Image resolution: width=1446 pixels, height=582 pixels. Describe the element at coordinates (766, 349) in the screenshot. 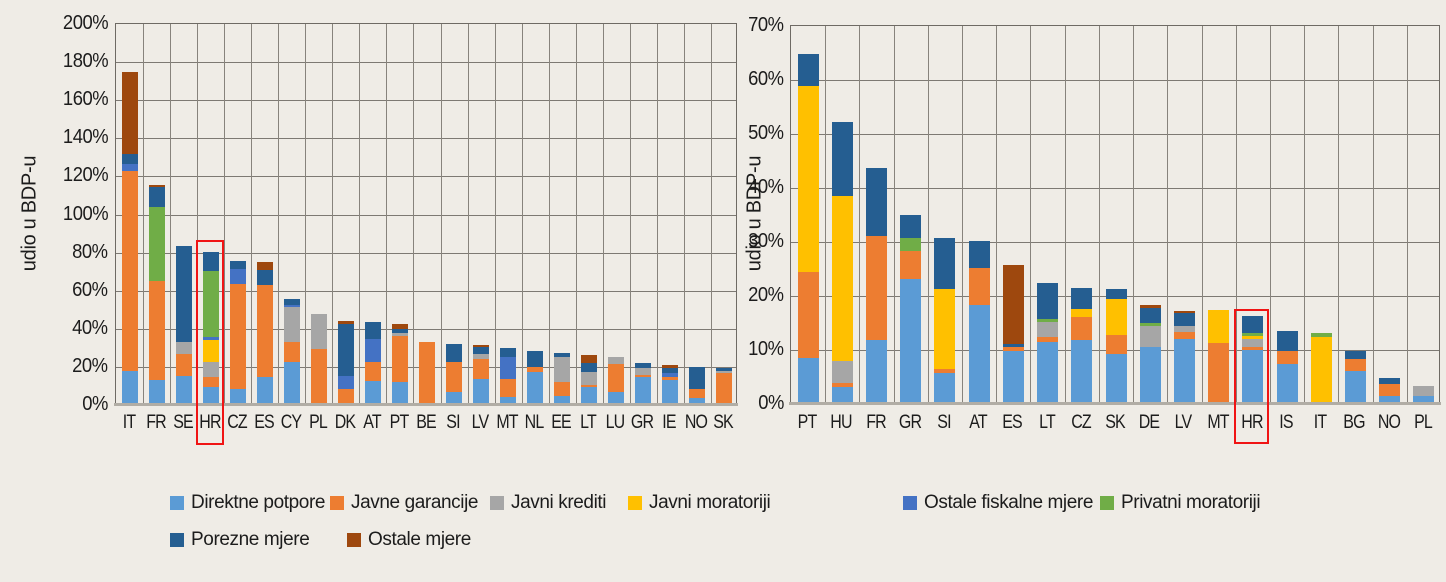

I see `y-tick-label: 10%` at that location.